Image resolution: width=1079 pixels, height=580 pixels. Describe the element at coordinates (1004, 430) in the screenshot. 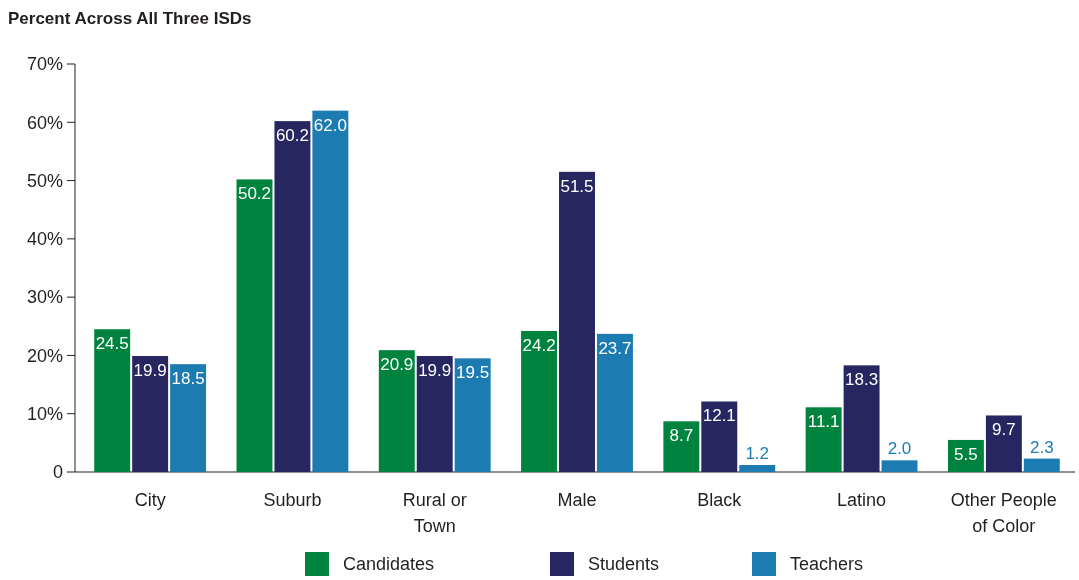

I see `data-label: 9.7` at that location.